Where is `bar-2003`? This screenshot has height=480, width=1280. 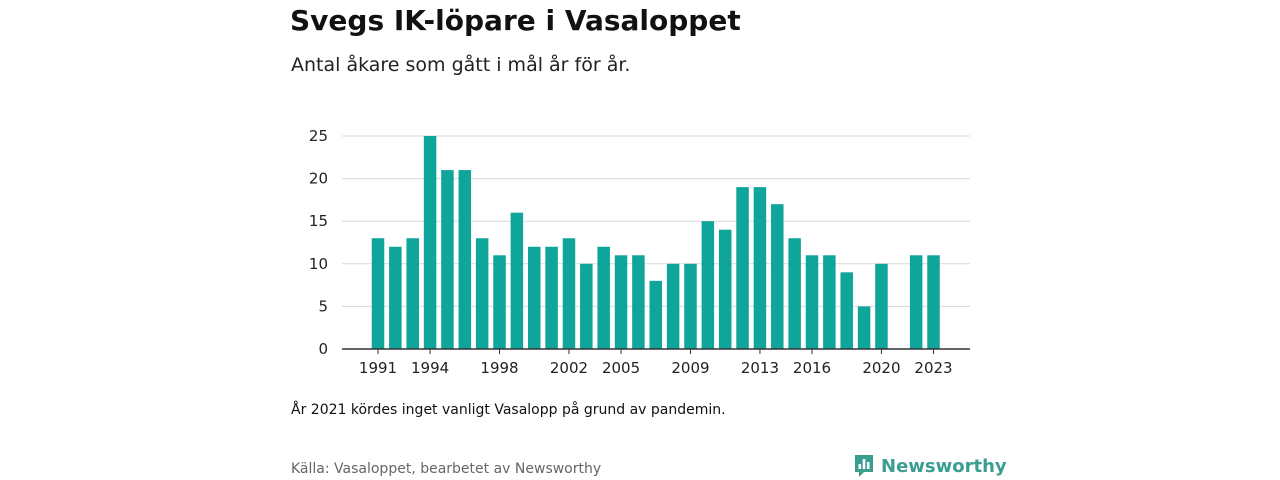
bar-2003 is located at coordinates (586, 306).